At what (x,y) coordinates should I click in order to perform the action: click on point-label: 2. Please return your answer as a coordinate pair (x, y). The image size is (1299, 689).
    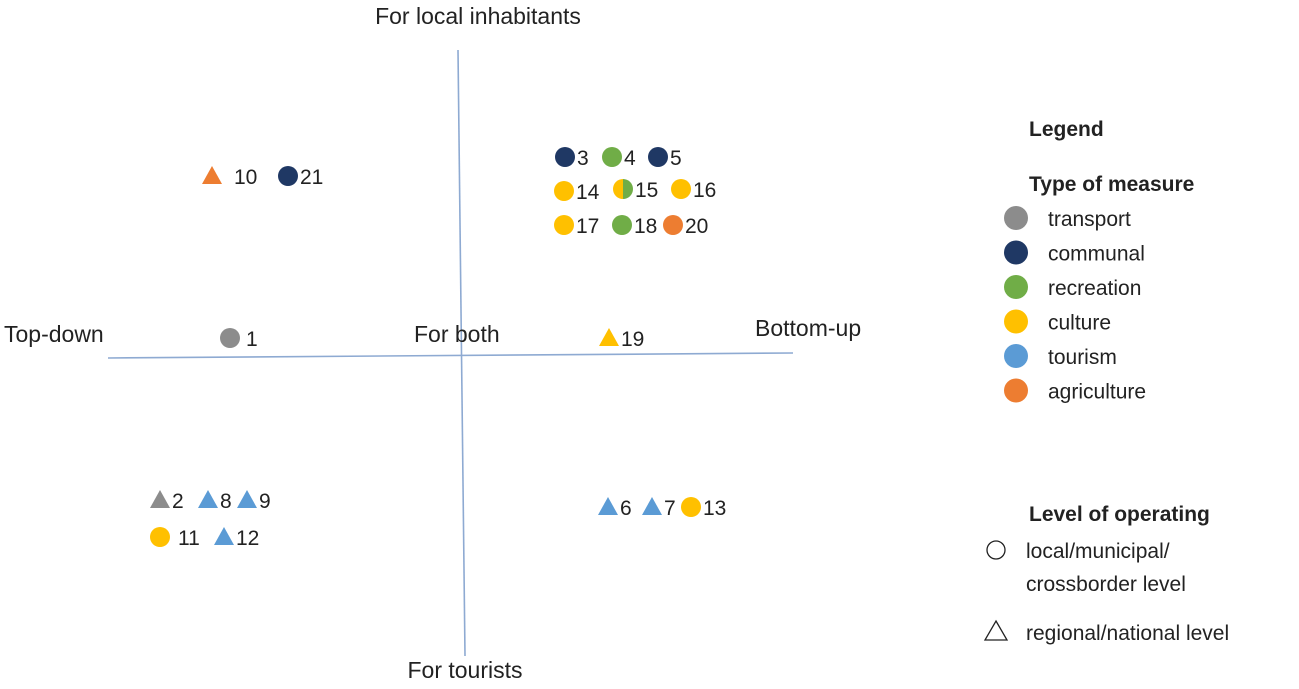
    Looking at the image, I should click on (178, 501).